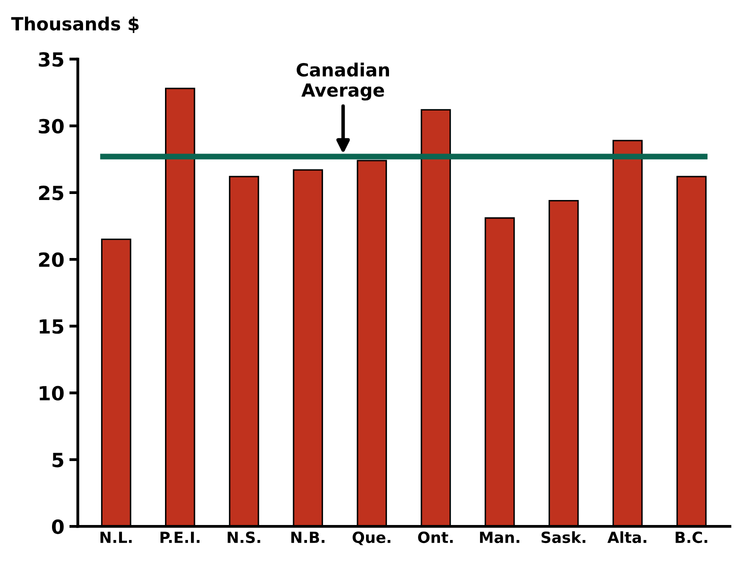 The width and height of the screenshot is (741, 563). Describe the element at coordinates (307, 537) in the screenshot. I see `x-tick-label: N.B.` at that location.